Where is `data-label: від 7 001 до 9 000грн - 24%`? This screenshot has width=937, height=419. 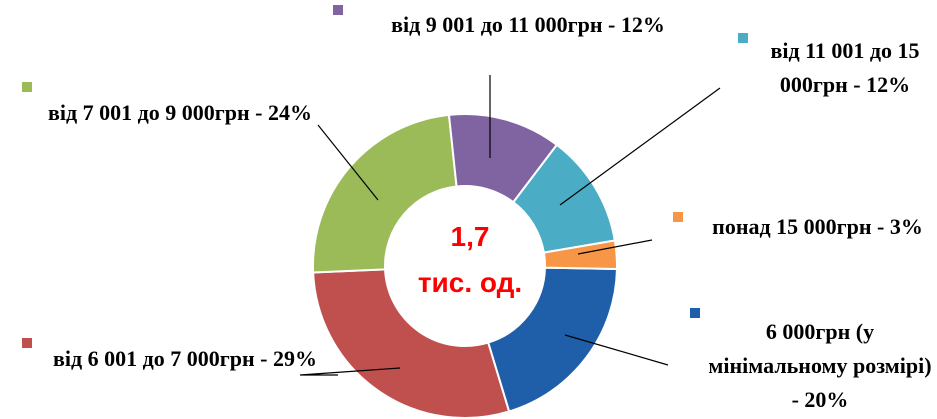
data-label: від 7 001 до 9 000грн - 24% is located at coordinates (180, 112).